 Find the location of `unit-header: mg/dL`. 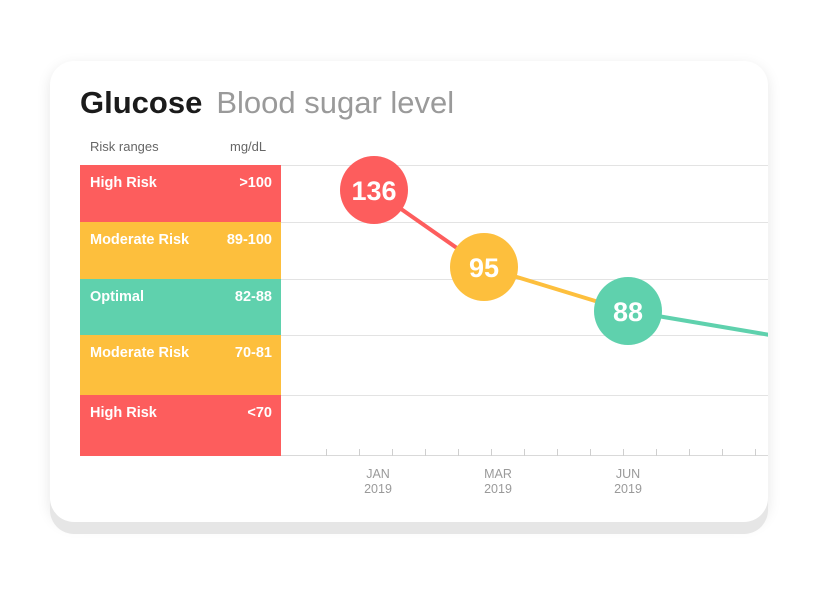

unit-header: mg/dL is located at coordinates (248, 146).